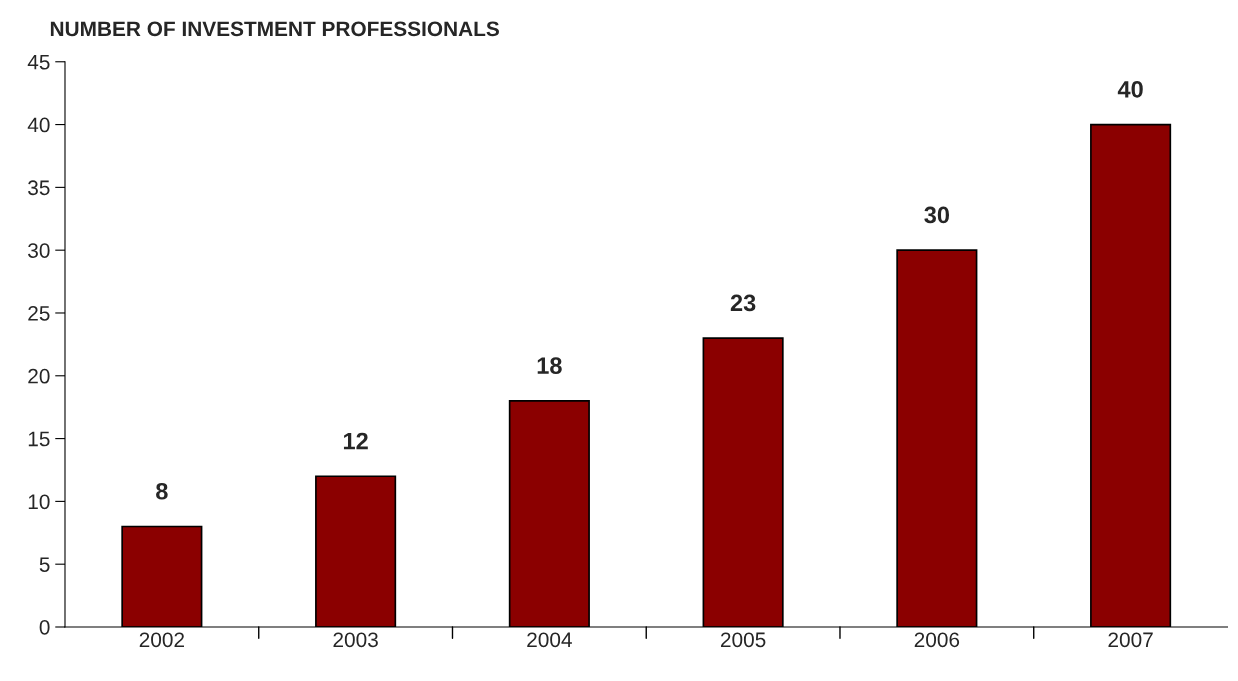  What do you see at coordinates (38, 62) in the screenshot?
I see `y-tick-label: 45` at bounding box center [38, 62].